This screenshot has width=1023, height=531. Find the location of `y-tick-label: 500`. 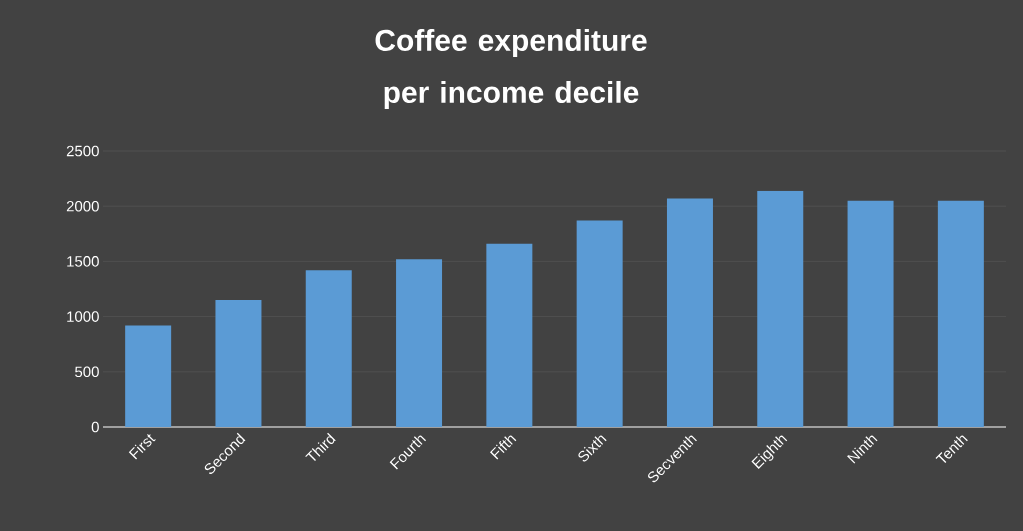

y-tick-label: 500 is located at coordinates (87, 372).